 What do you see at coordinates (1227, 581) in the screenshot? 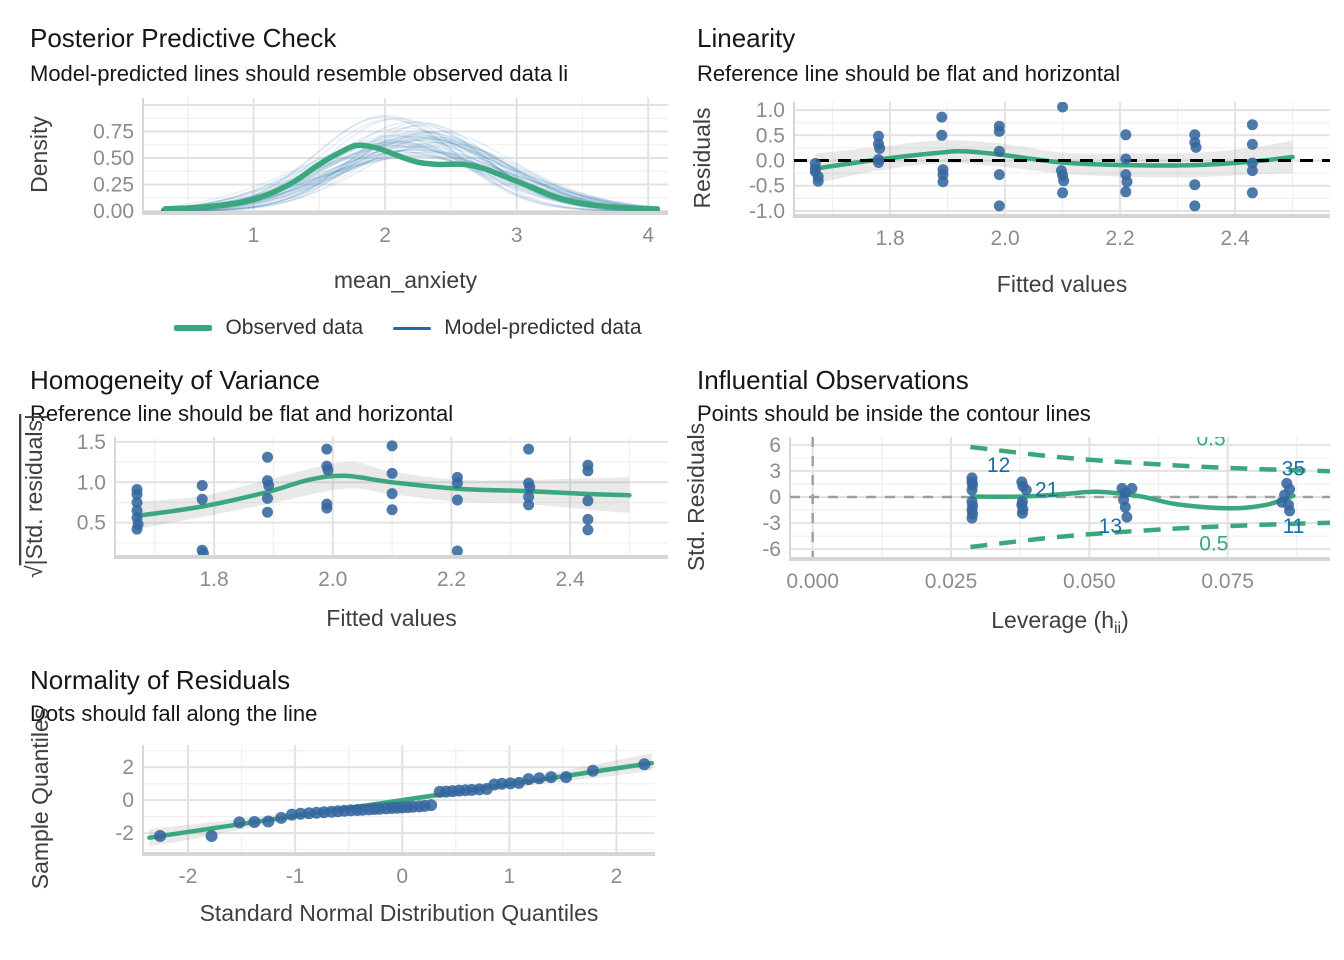
I see `svg-text: 0.075` at bounding box center [1227, 581].